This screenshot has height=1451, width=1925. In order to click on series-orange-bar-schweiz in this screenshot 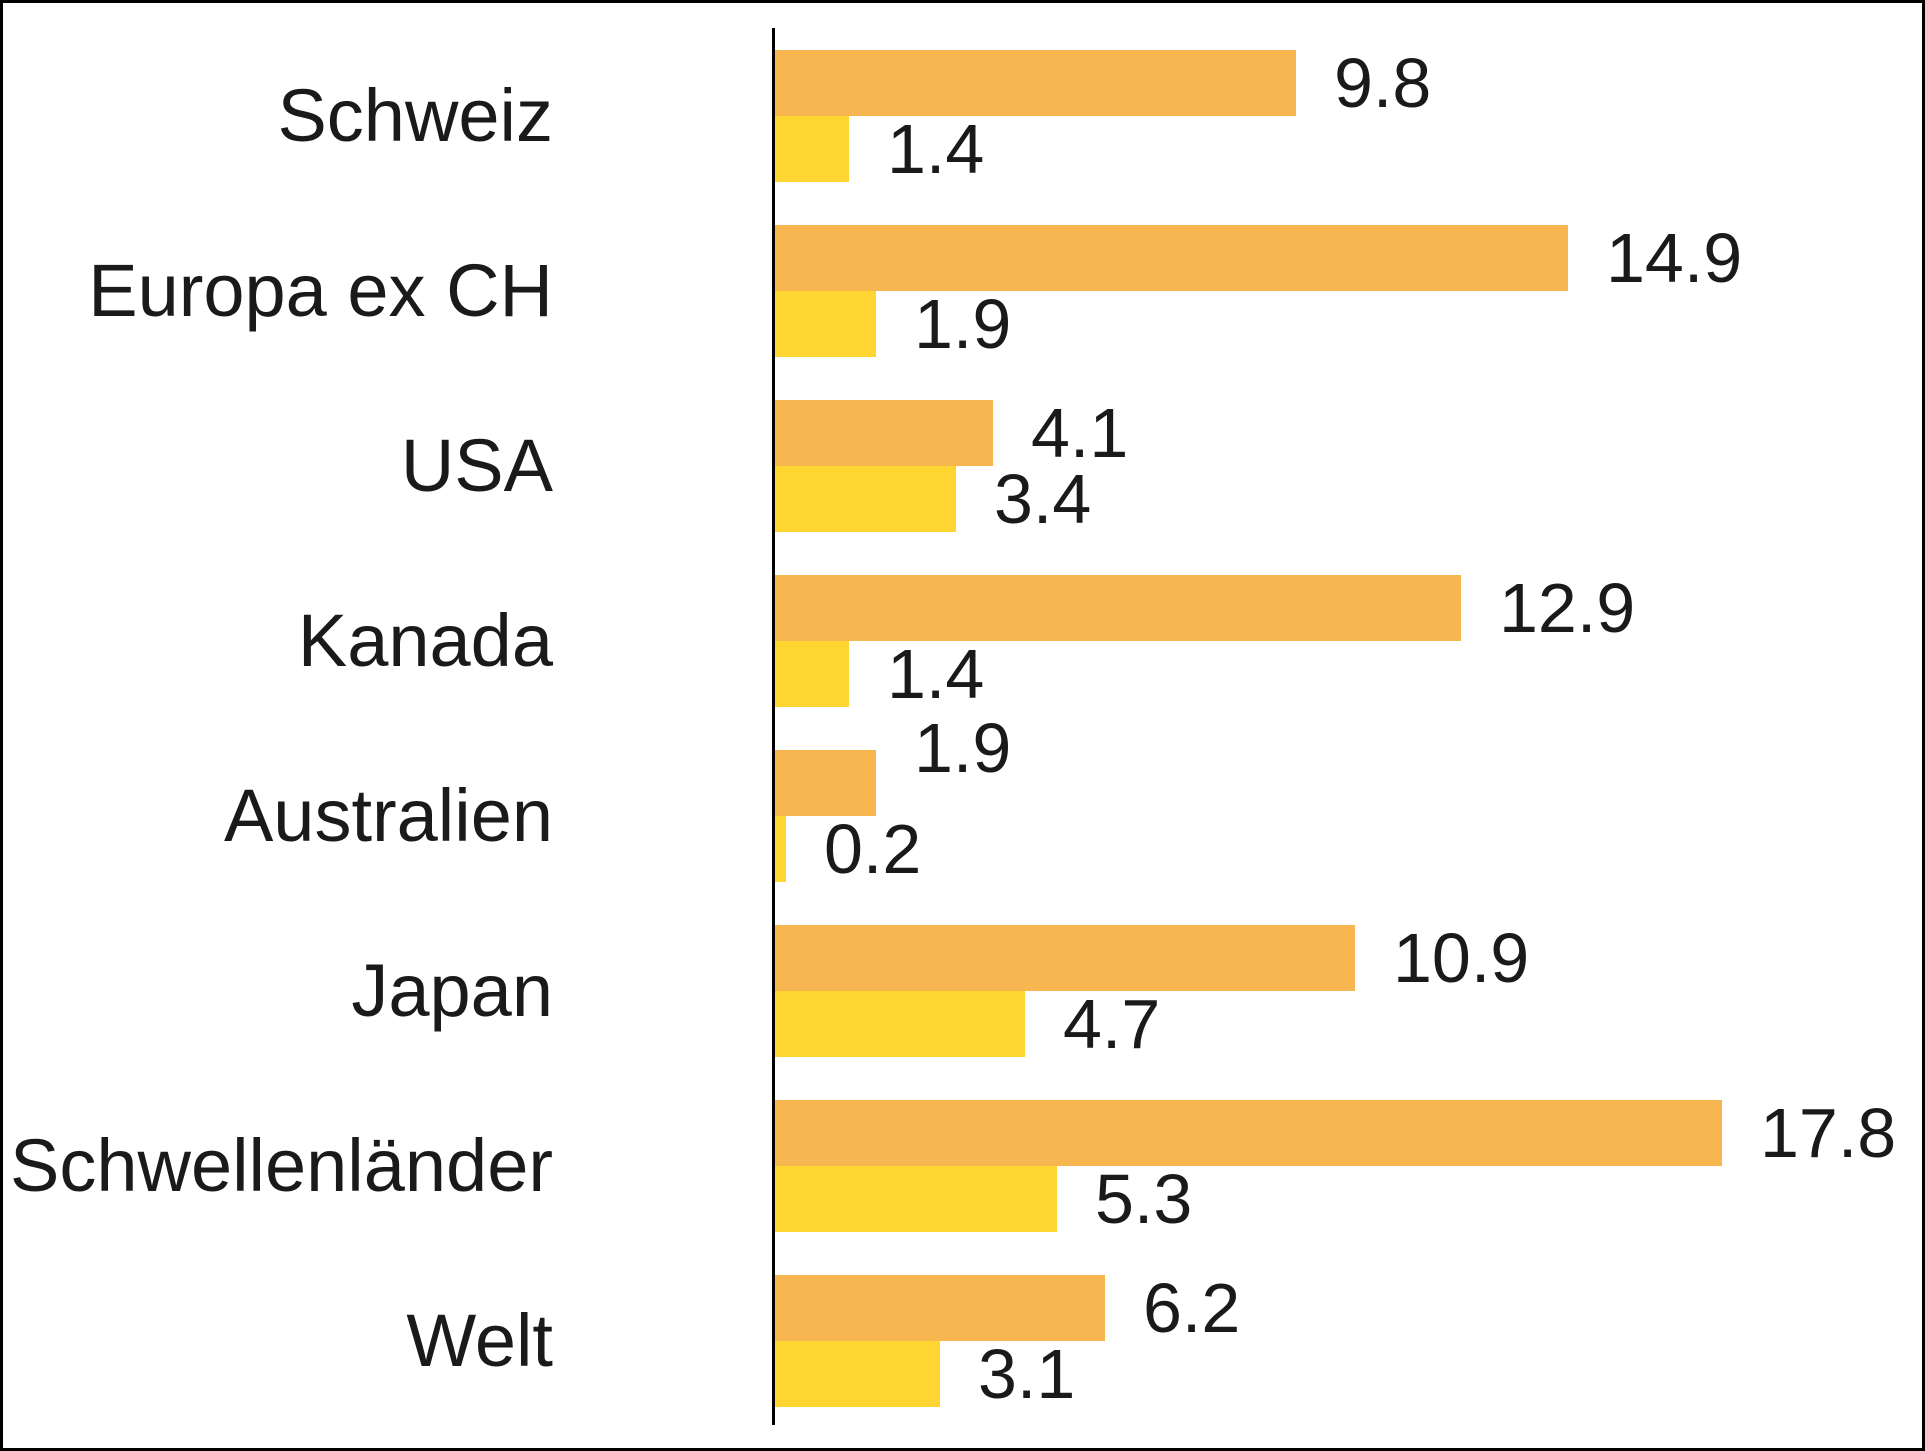, I will do `click(1035, 83)`.